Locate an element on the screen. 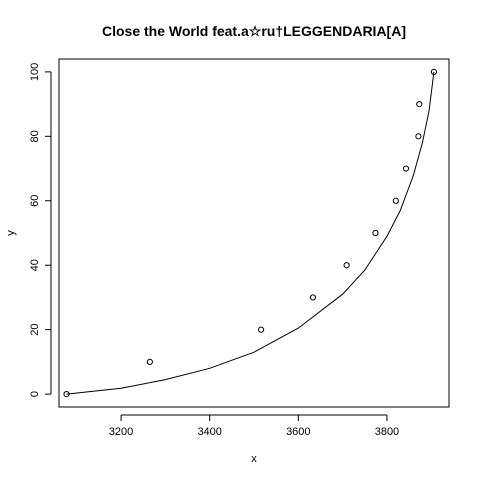 The width and height of the screenshot is (480, 480). x-axis: 3200 3400 3600 3800 is located at coordinates (254, 426).